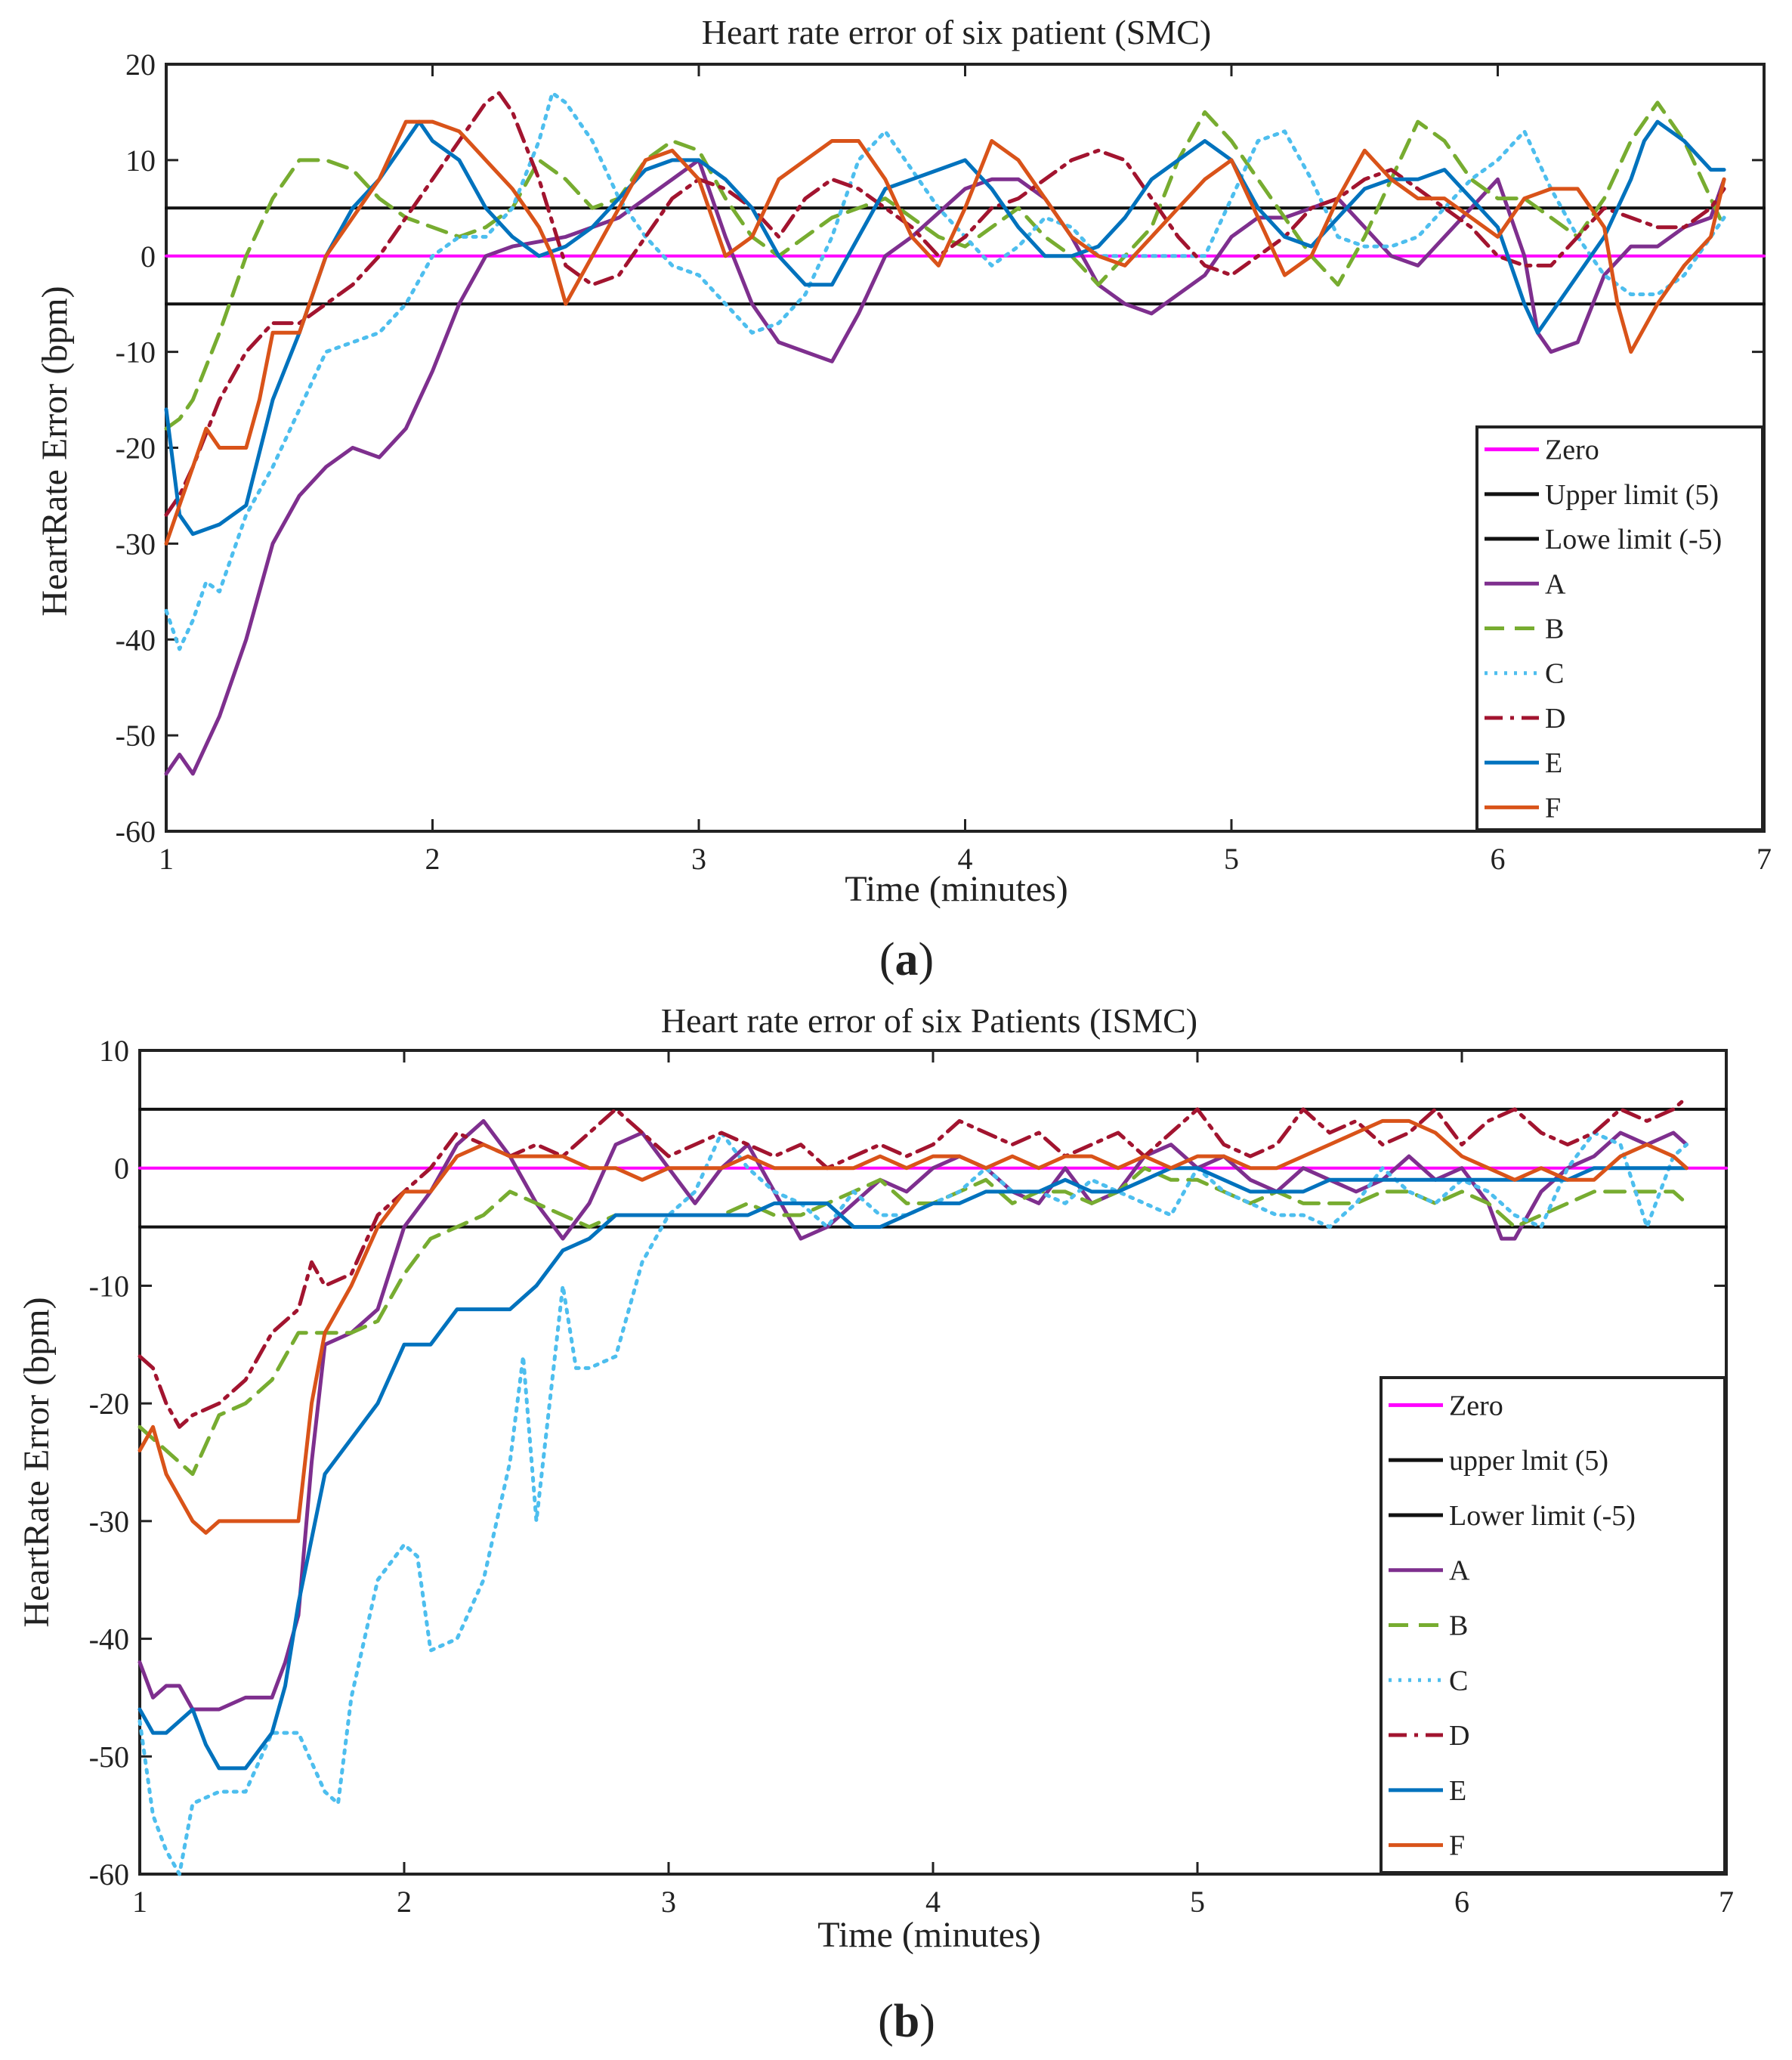 The height and width of the screenshot is (2060, 1792). I want to click on legend-label-upper-lmit-5: upper lmit (5), so click(1528, 1461).